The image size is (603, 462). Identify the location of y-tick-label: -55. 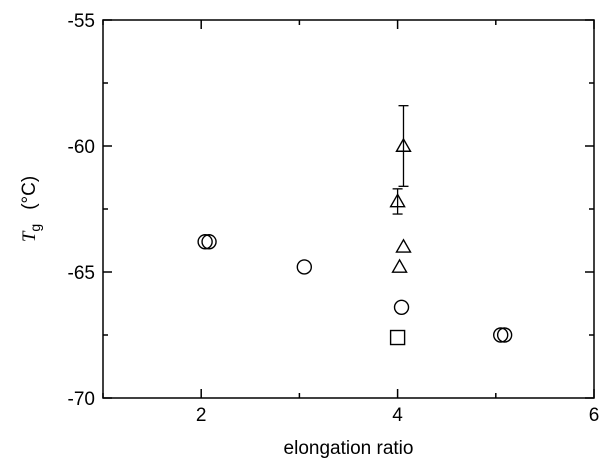
(81, 21).